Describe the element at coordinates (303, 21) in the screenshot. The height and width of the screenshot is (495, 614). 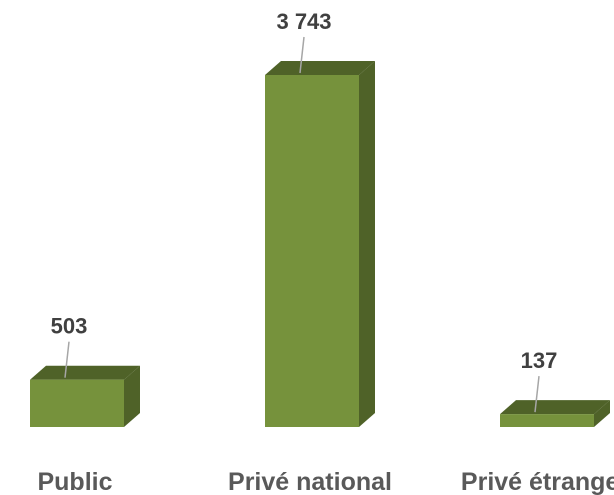
I see `data-label-1: 3 743` at that location.